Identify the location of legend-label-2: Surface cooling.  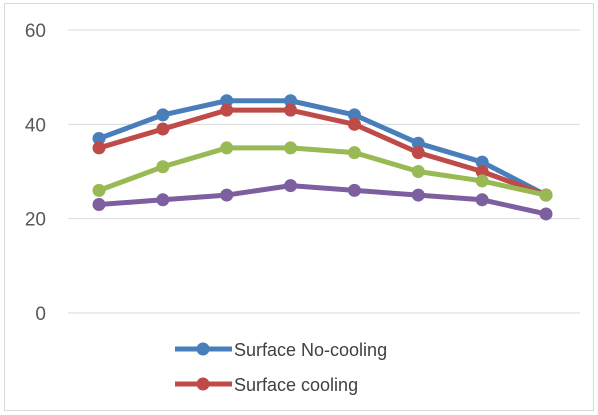
(296, 385).